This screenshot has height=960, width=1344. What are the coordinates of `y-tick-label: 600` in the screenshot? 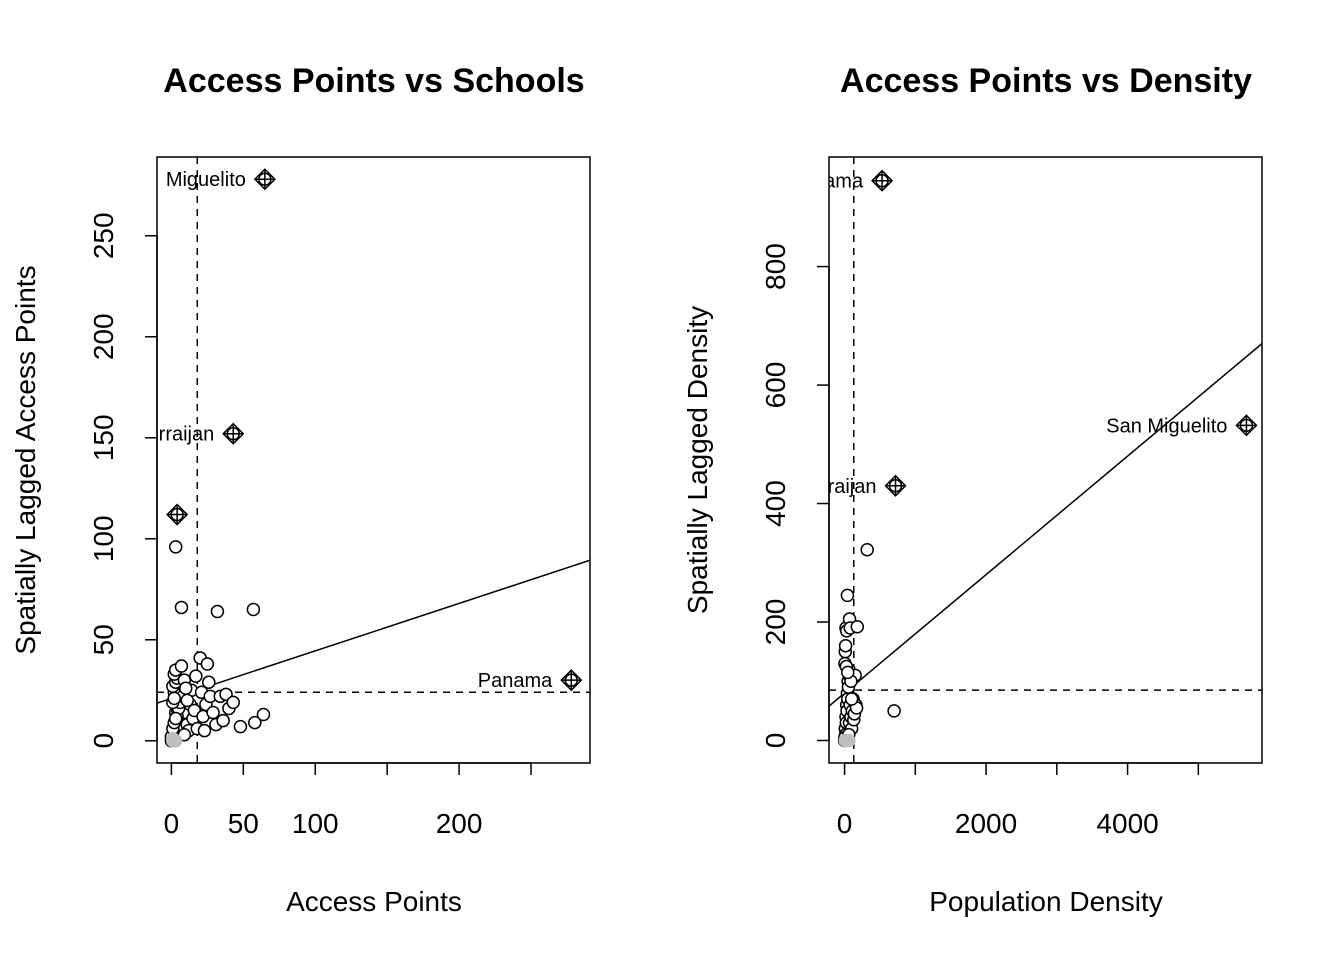 It's located at (775, 385).